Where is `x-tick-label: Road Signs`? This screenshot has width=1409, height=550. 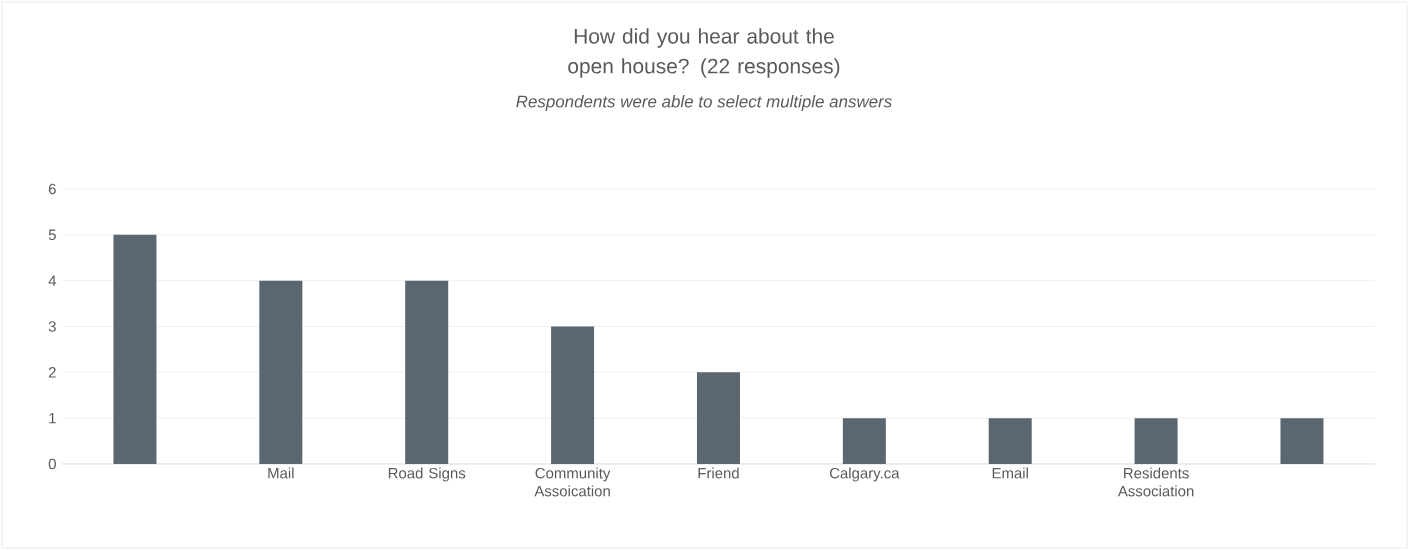
x-tick-label: Road Signs is located at coordinates (427, 474).